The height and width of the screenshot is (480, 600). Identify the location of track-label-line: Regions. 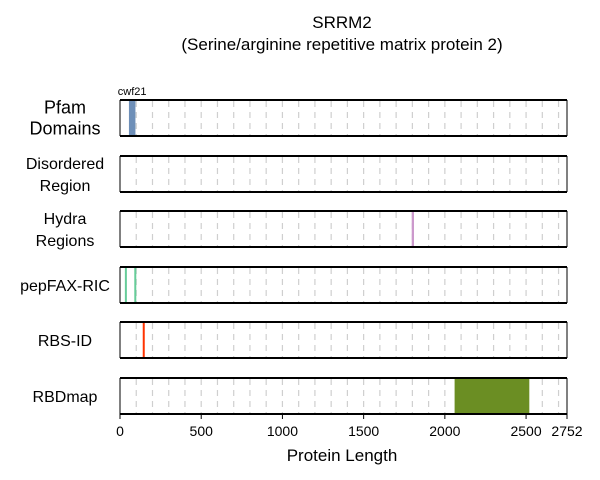
(65, 241).